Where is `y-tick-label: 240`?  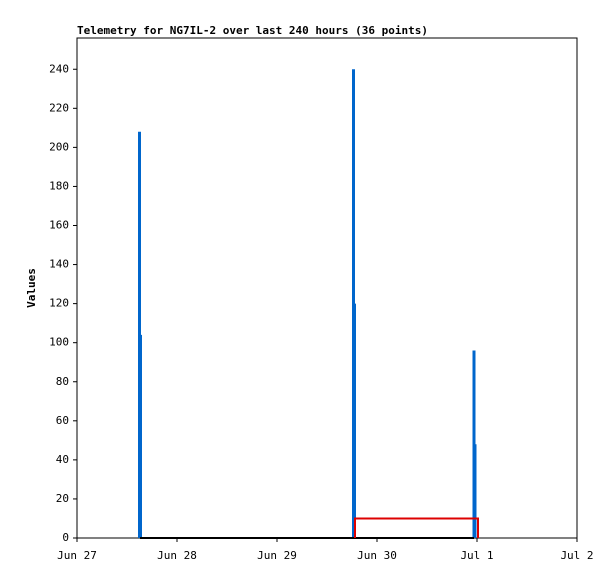
y-tick-label: 240 is located at coordinates (59, 68).